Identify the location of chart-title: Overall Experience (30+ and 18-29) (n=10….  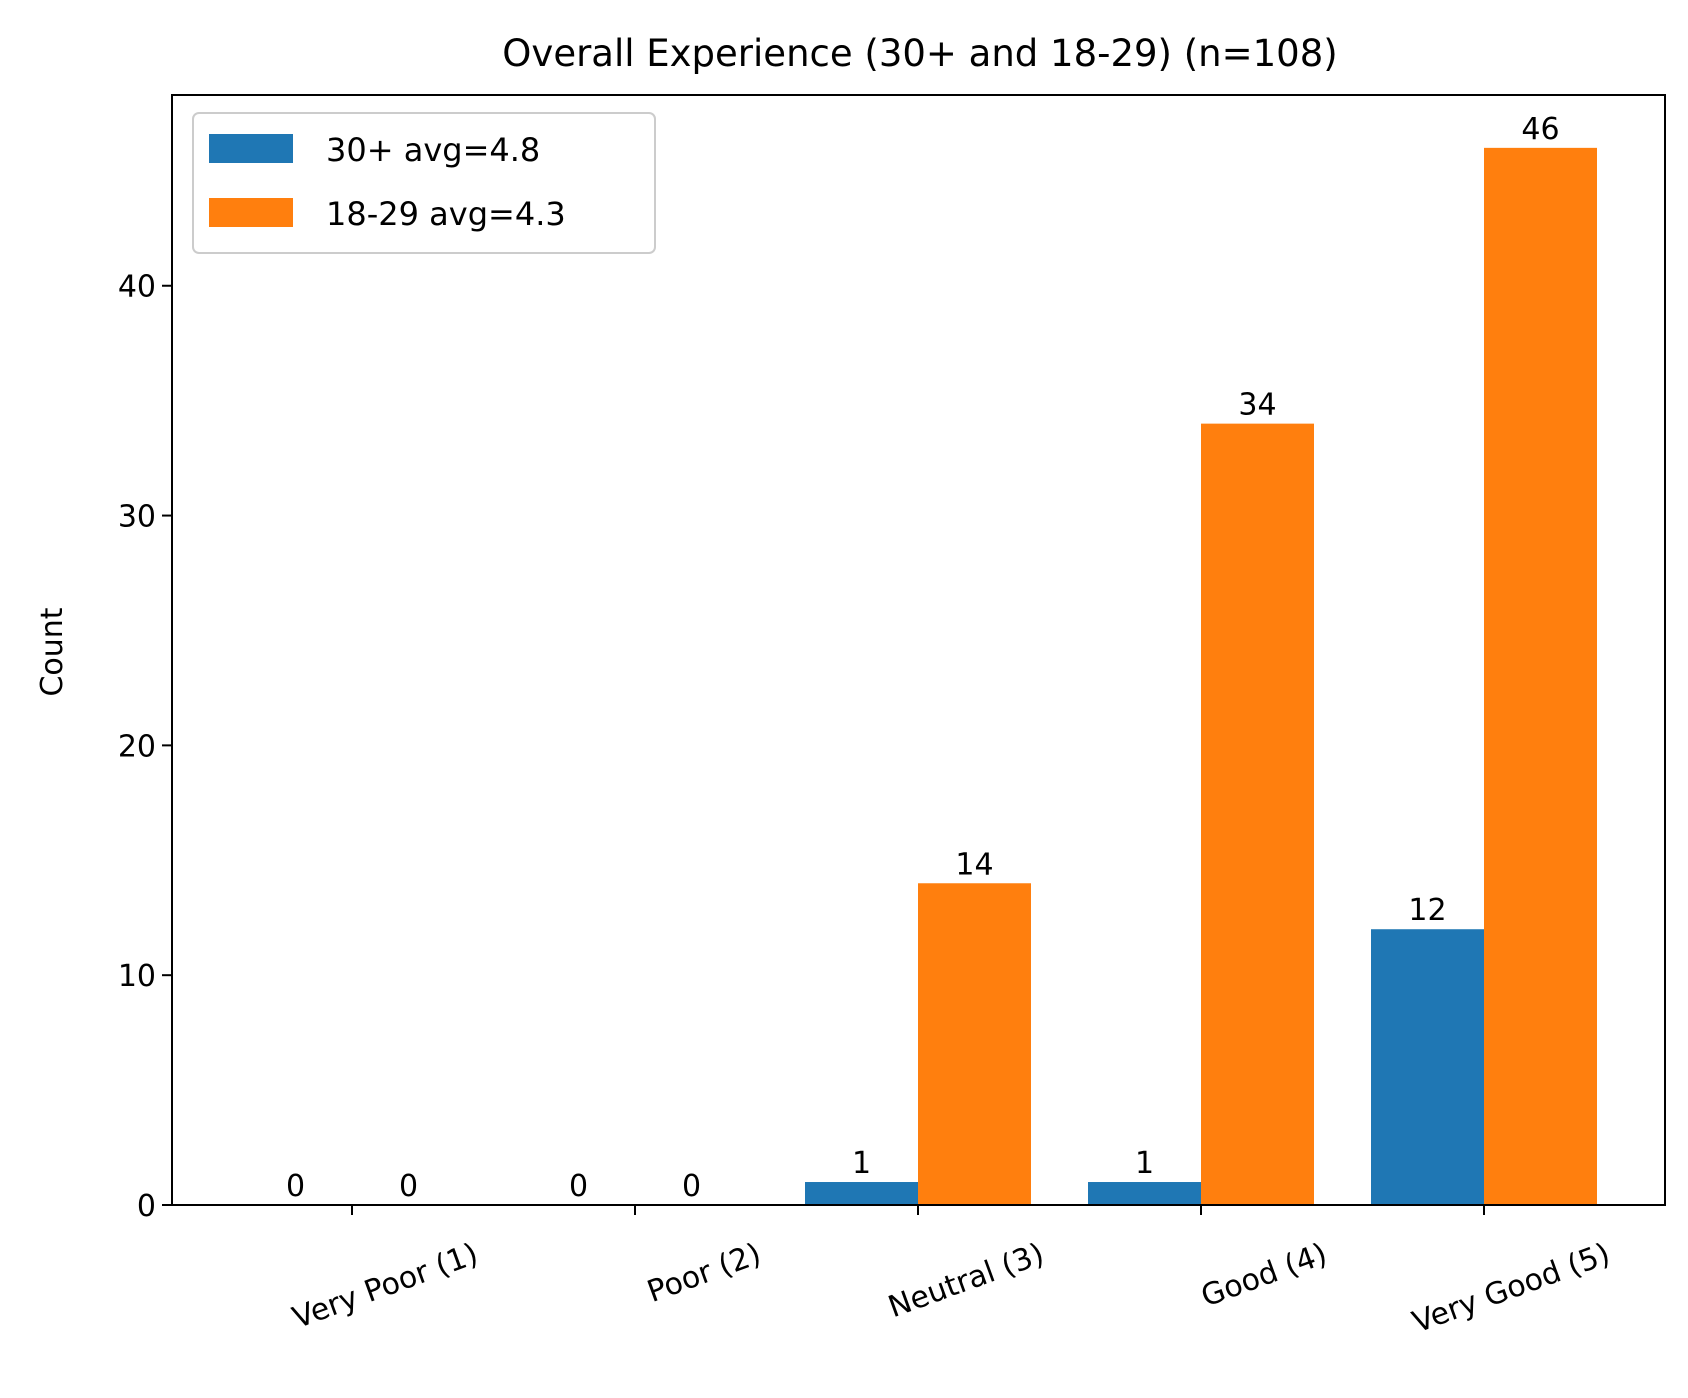
(919, 53).